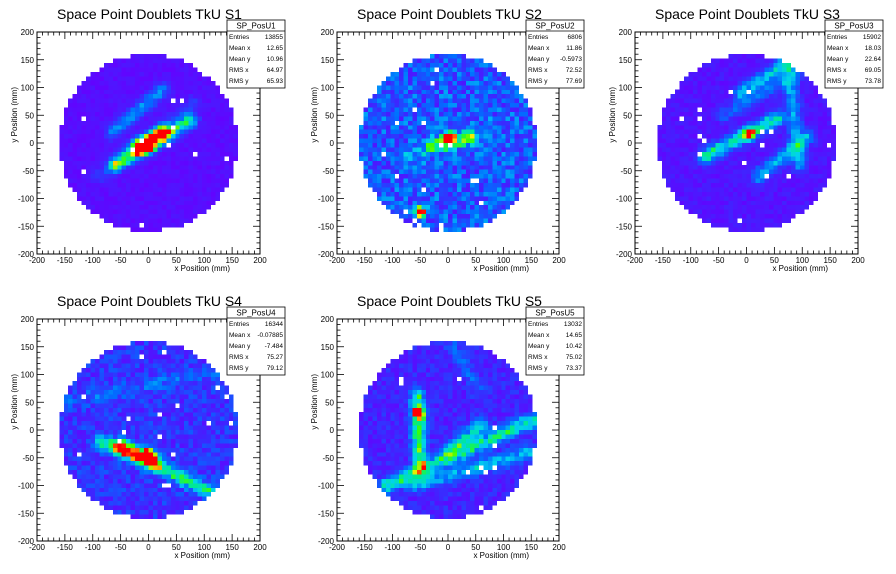 This screenshot has height=574, width=896. What do you see at coordinates (624, 199) in the screenshot?
I see `y-tick-label: -100` at bounding box center [624, 199].